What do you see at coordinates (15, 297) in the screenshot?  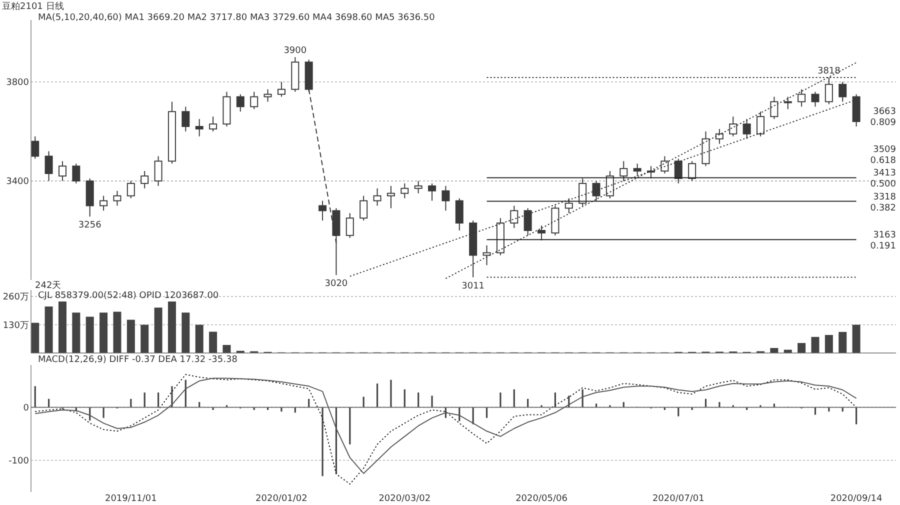 I see `y-tick-label: 260万` at bounding box center [15, 297].